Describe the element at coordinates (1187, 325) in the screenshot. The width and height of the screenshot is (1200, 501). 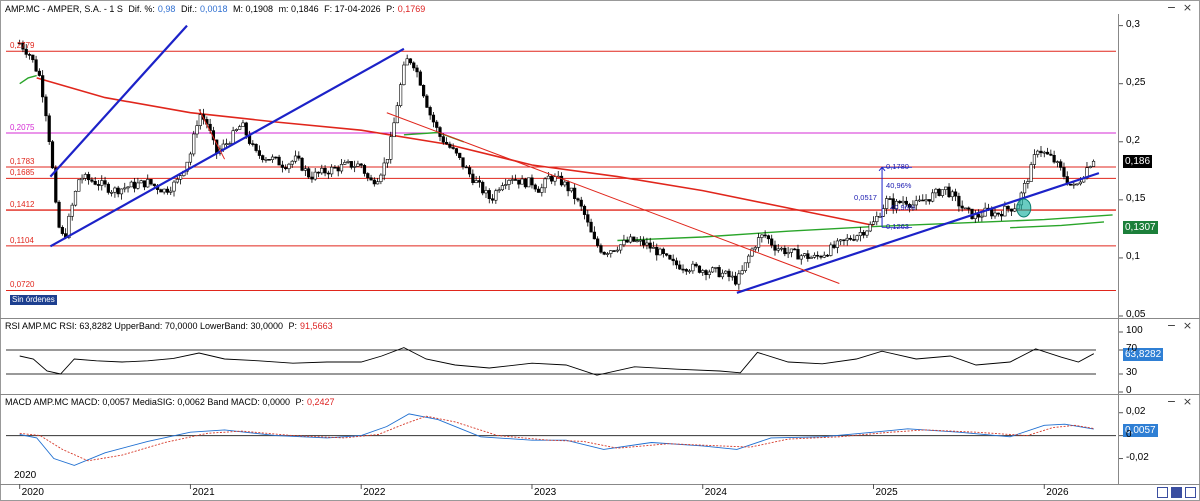
I see `rsi-close-button: ×` at that location.